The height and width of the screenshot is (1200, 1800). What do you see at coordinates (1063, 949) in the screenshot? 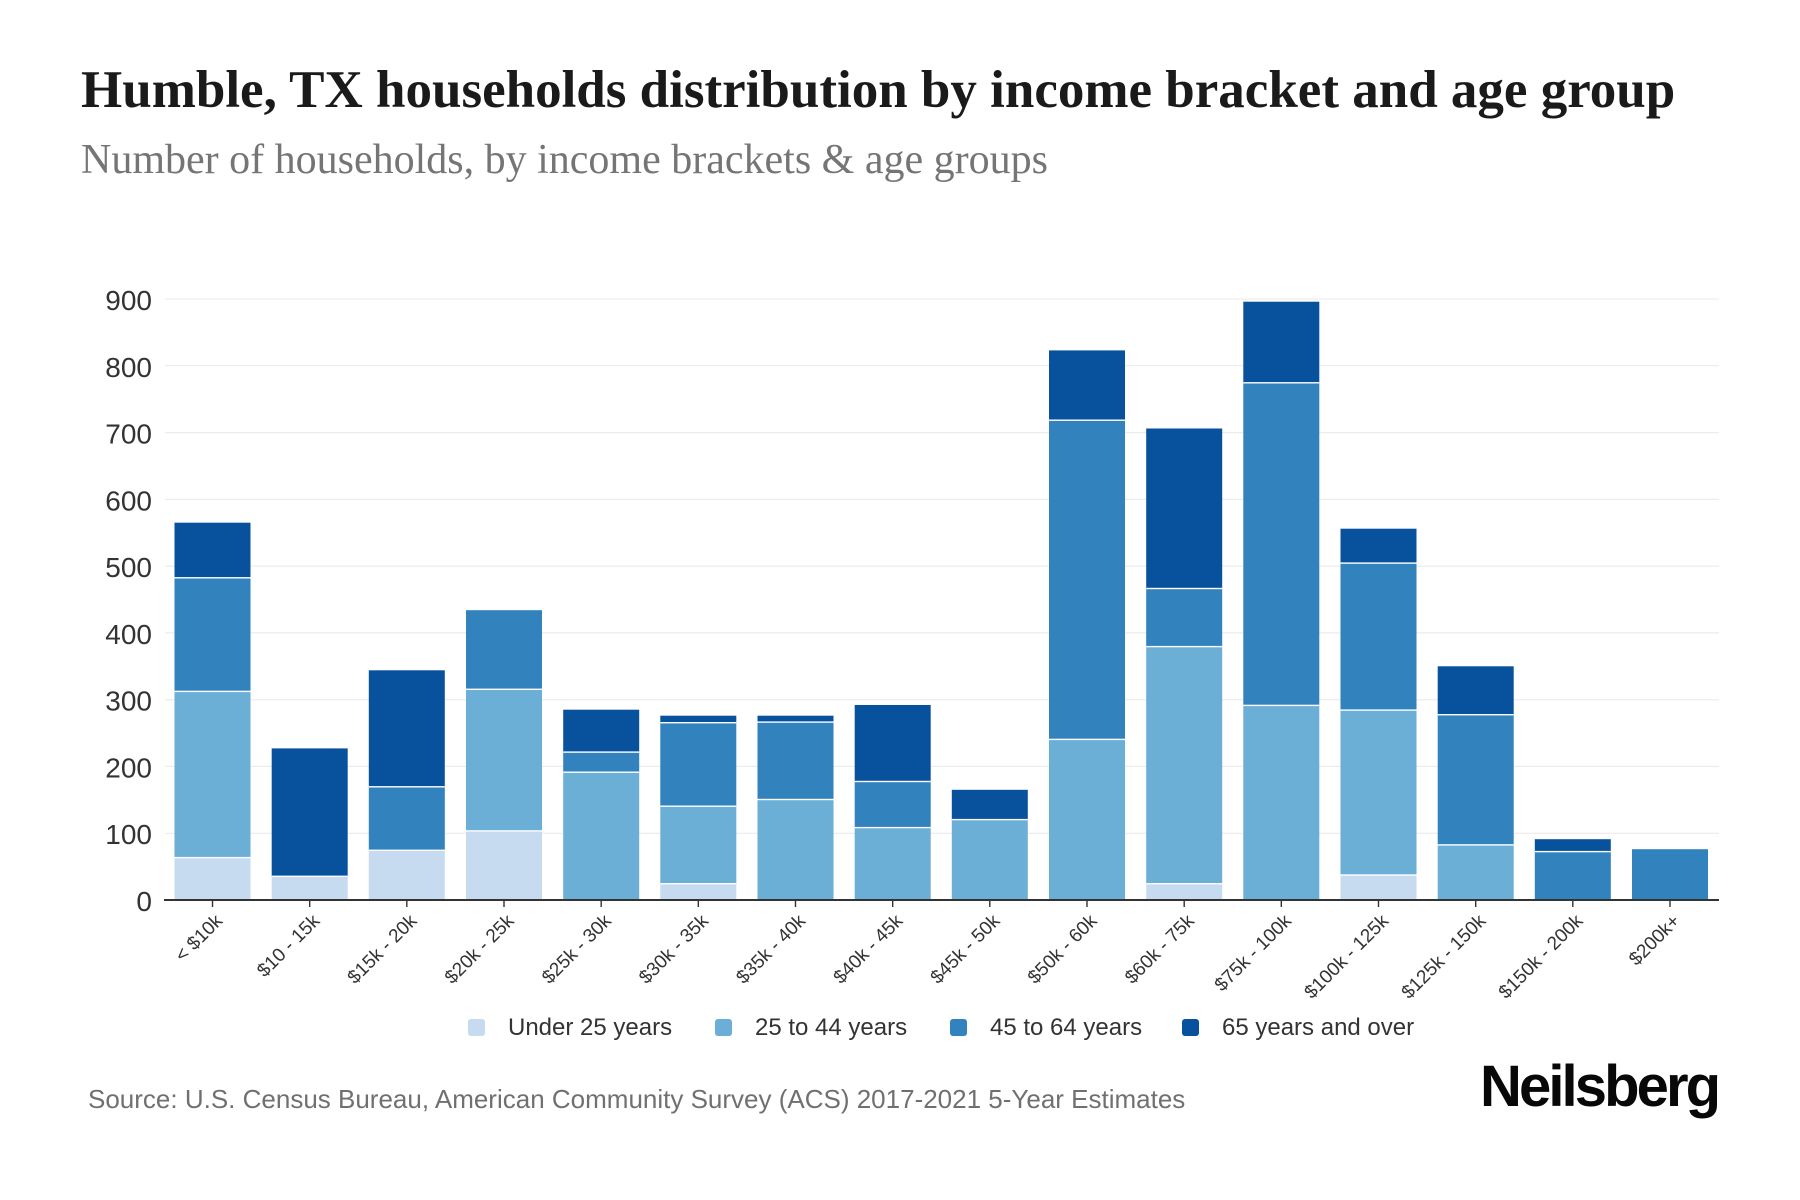
I see `svg-text: $50k - 60k` at bounding box center [1063, 949].